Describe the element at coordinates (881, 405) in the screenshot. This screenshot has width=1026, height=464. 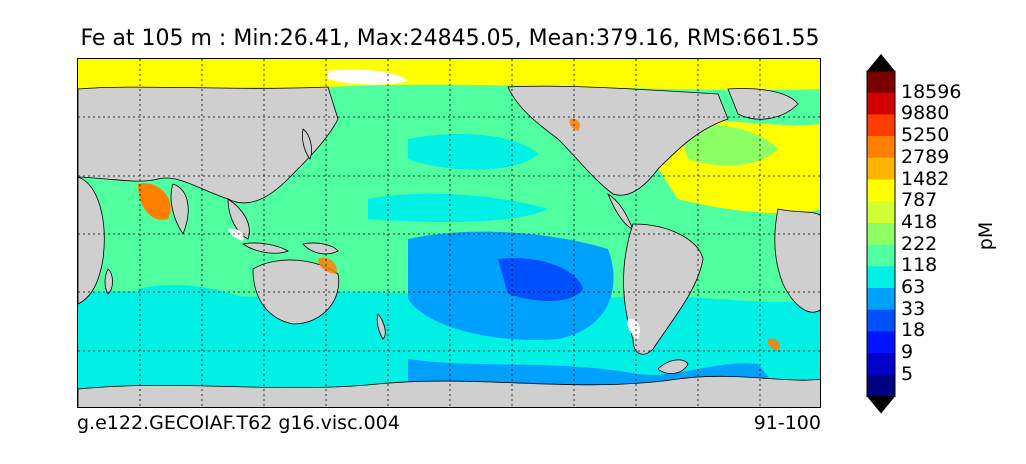
I see `colorbar-under-arrow` at that location.